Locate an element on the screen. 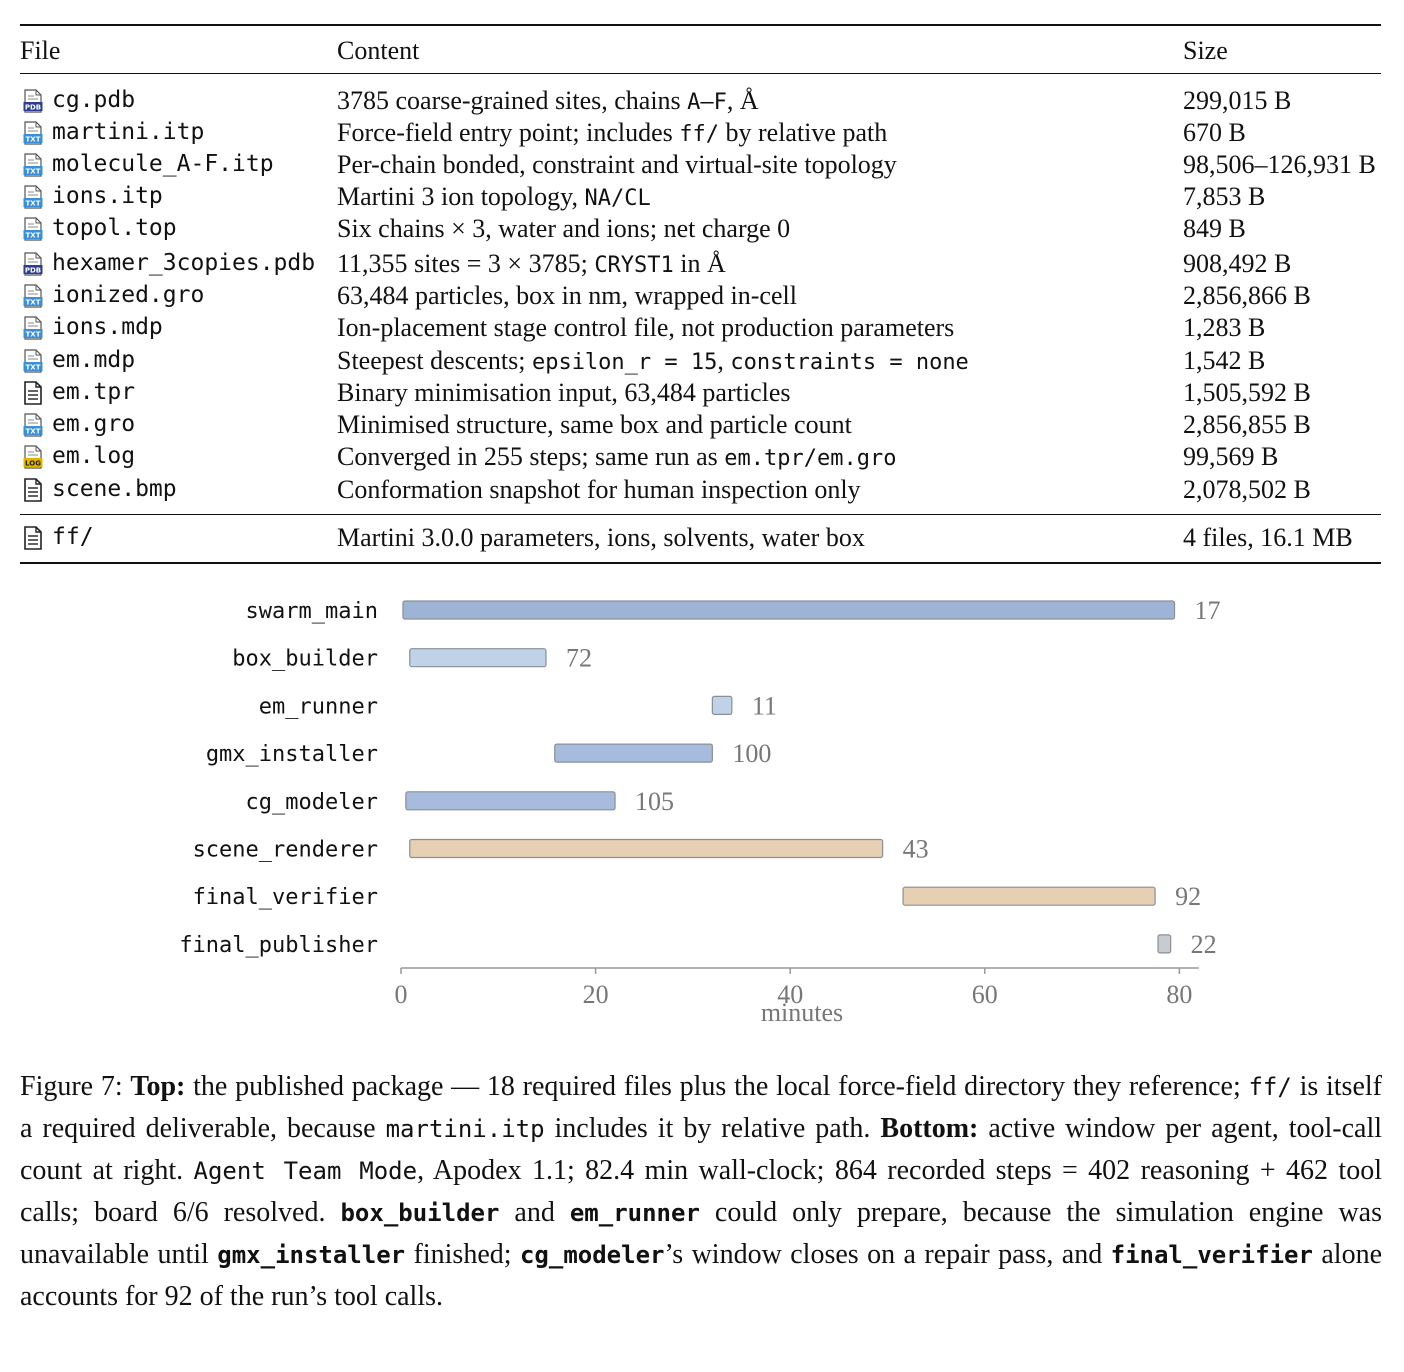 Image resolution: width=1404 pixels, height=1372 pixels. content-cell: Martini 3 ion topology, NA/CL is located at coordinates (494, 197).